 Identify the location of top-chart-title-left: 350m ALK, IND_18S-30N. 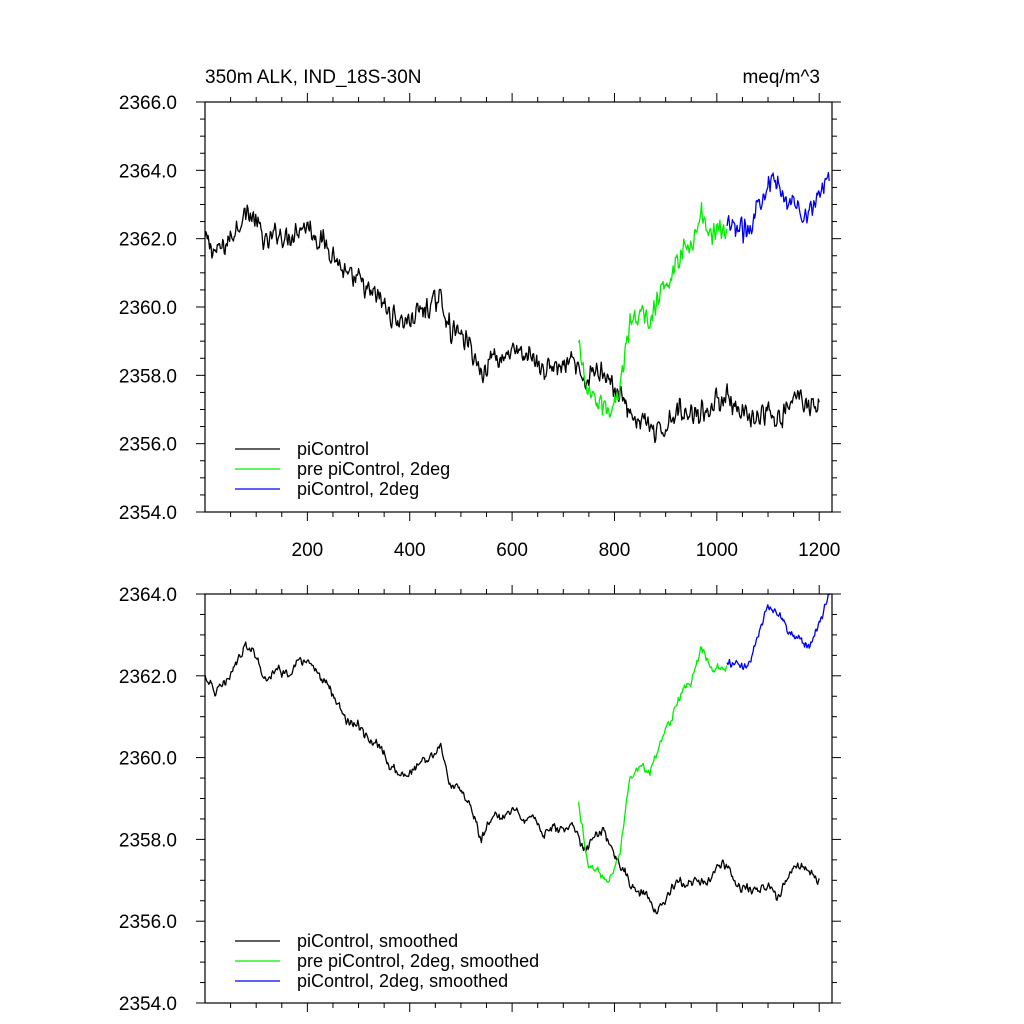
(313, 77).